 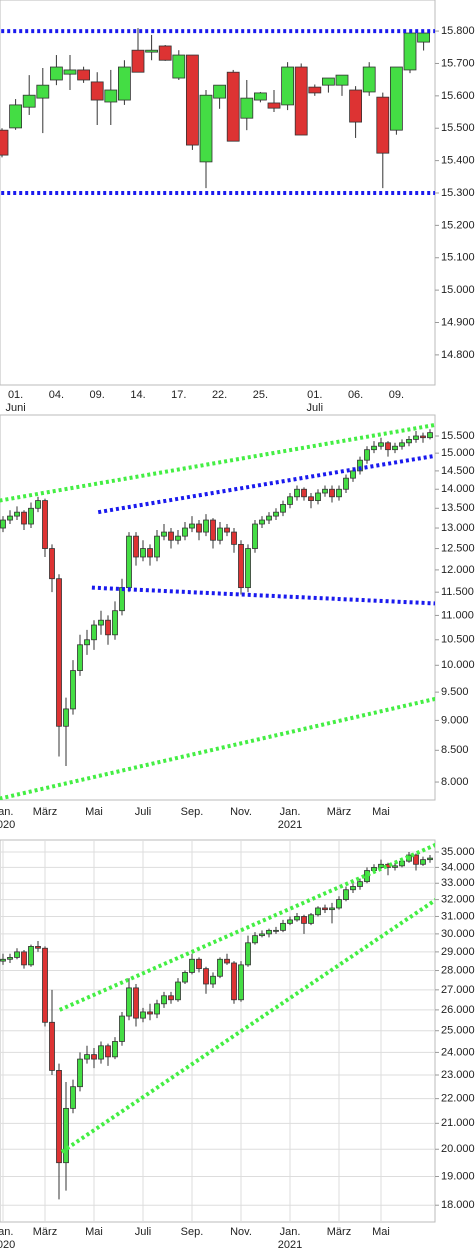 I want to click on y-tick-label: 18.000, so click(x=458, y=1205).